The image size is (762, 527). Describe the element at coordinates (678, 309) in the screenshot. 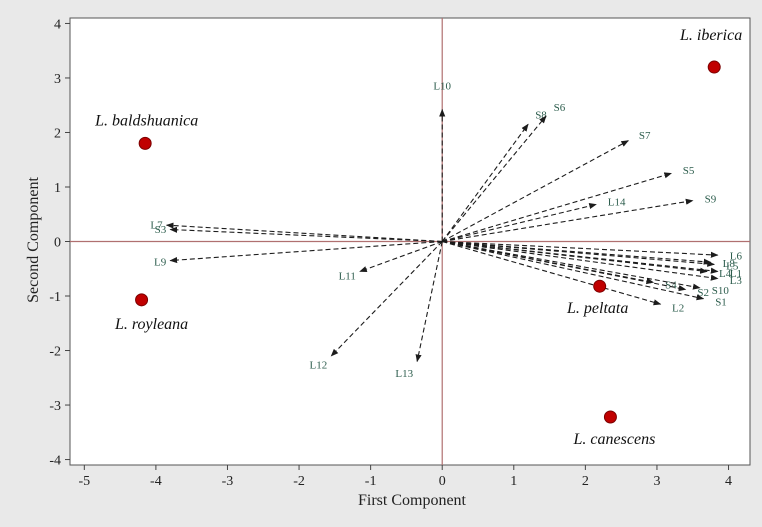

I see `vector-label-l2: L2` at that location.